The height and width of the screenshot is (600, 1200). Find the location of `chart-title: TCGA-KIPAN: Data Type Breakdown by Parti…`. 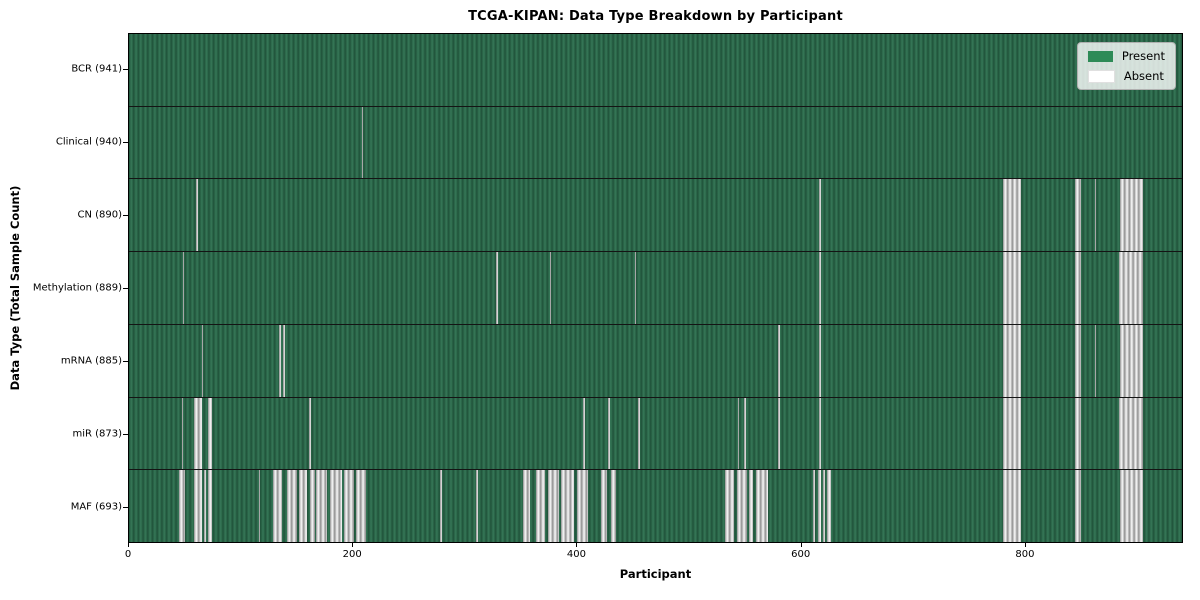

chart-title: TCGA-KIPAN: Data Type Breakdown by Parti… is located at coordinates (655, 16).